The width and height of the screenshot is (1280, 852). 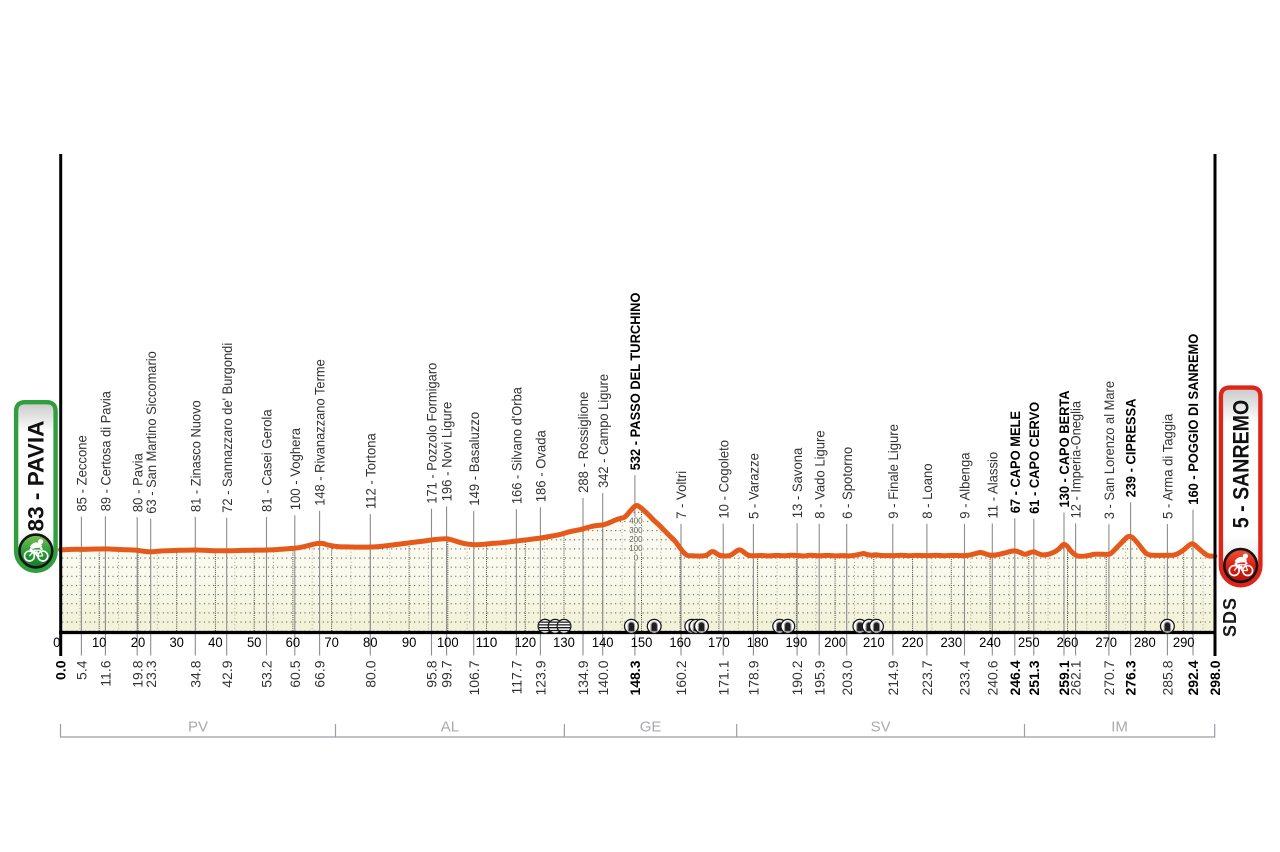 I want to click on svg-text: AL, so click(x=450, y=727).